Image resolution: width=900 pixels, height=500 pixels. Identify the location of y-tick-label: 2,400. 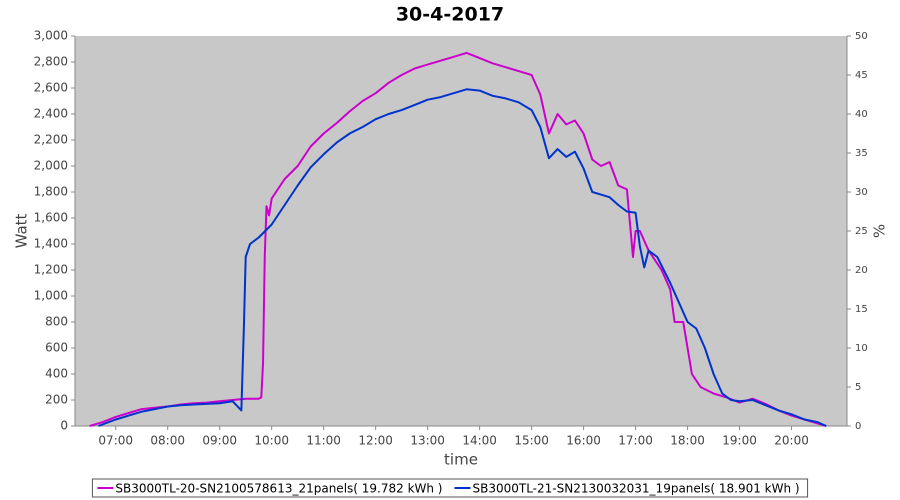
(51, 114).